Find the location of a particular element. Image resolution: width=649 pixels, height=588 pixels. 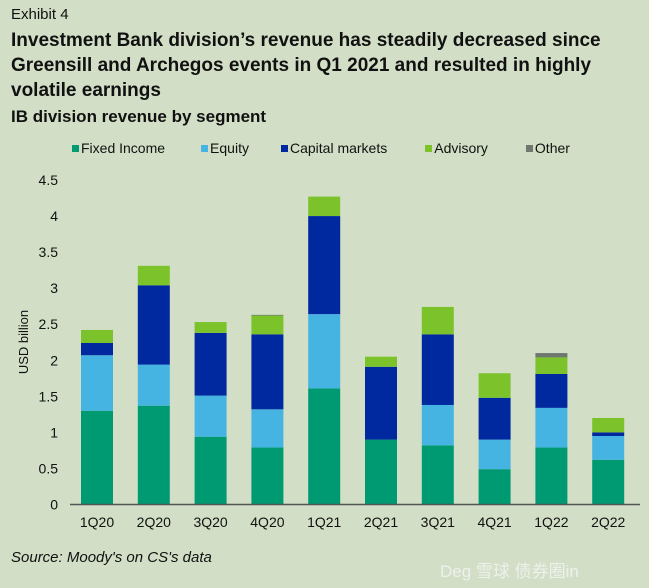

y-tick-label: 1 is located at coordinates (54, 432).